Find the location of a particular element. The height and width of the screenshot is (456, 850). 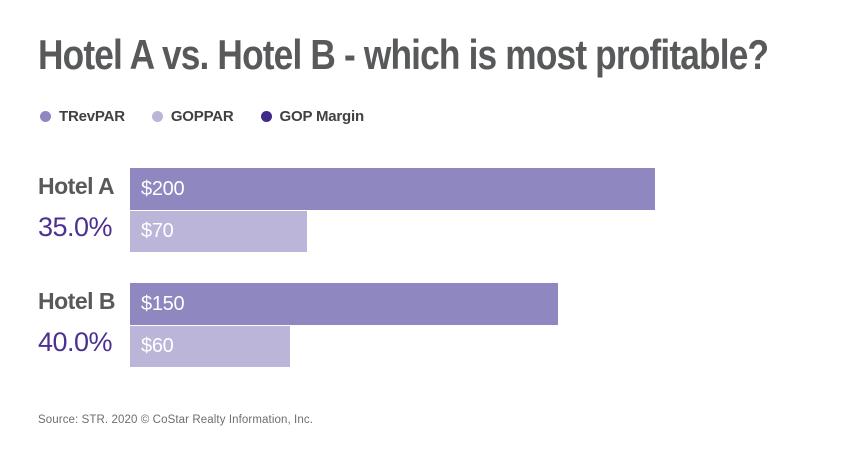

legend-label-gop-margin: GOP Margin is located at coordinates (322, 116).